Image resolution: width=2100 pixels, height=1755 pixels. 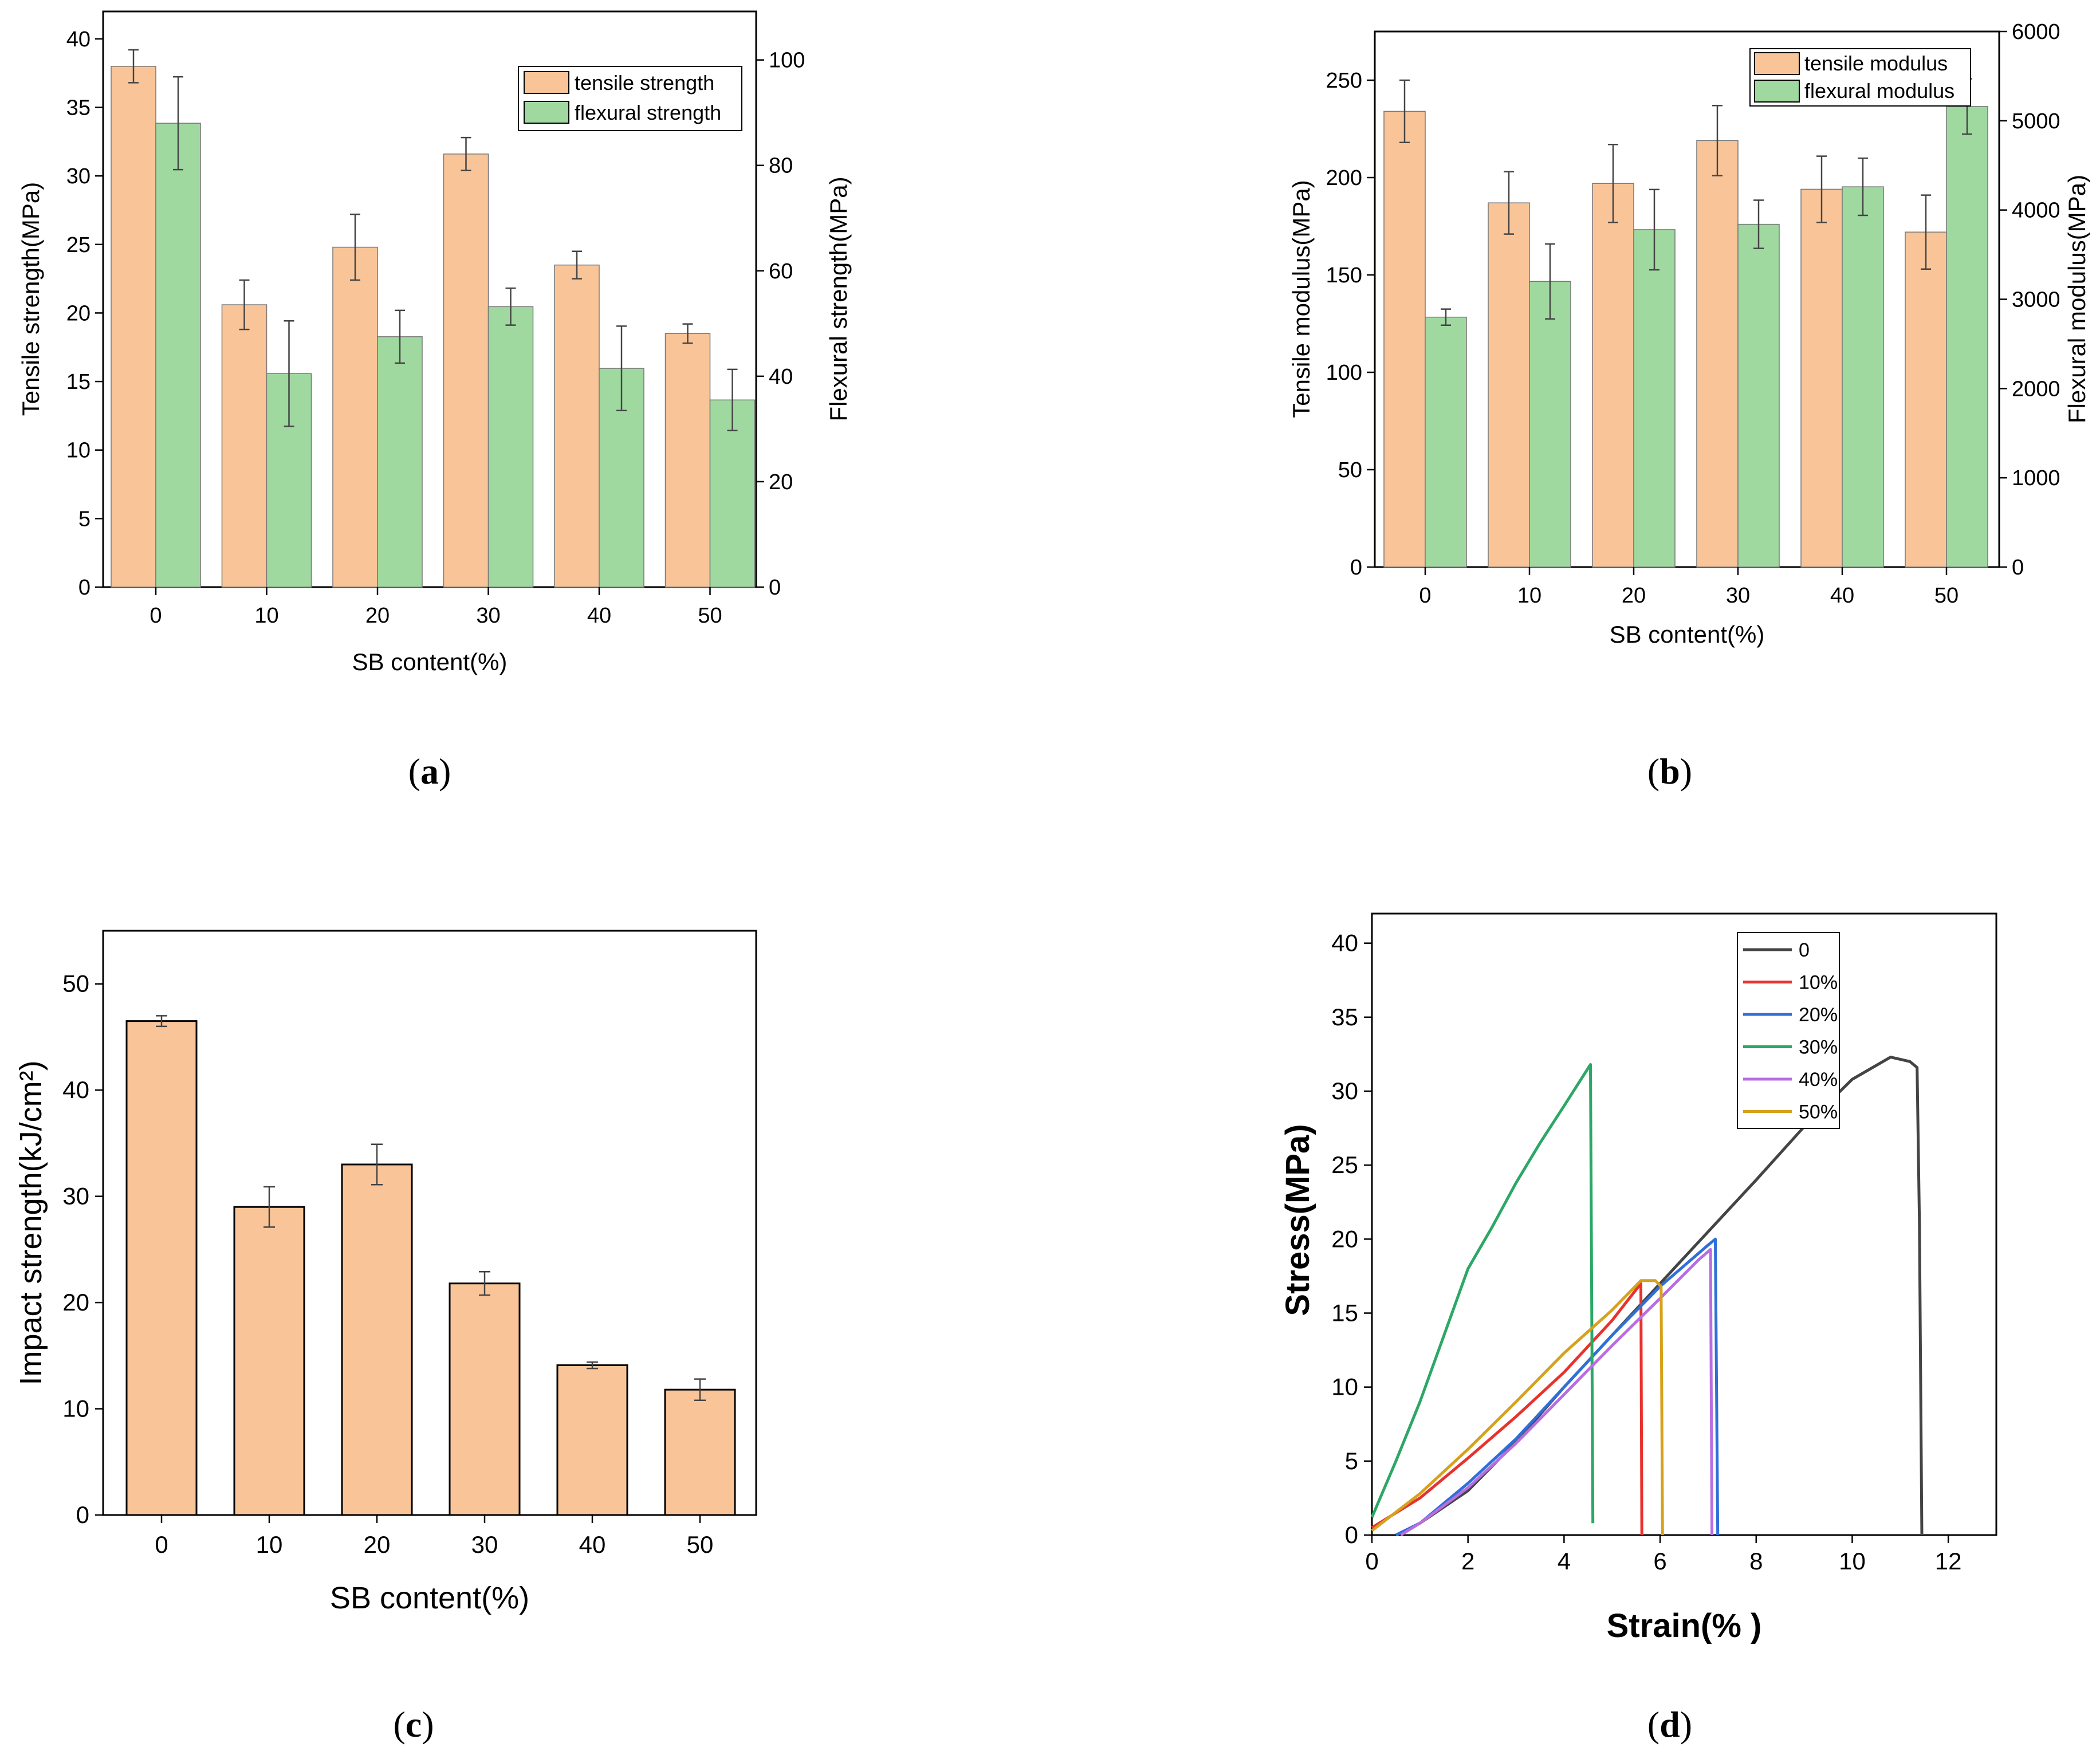 I want to click on y-tick-label: 200, so click(x=1344, y=178).